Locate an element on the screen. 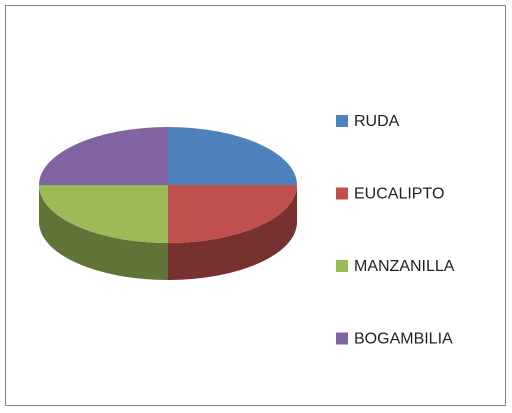 The image size is (512, 413). legend-label: EUCALIPTO is located at coordinates (399, 194).